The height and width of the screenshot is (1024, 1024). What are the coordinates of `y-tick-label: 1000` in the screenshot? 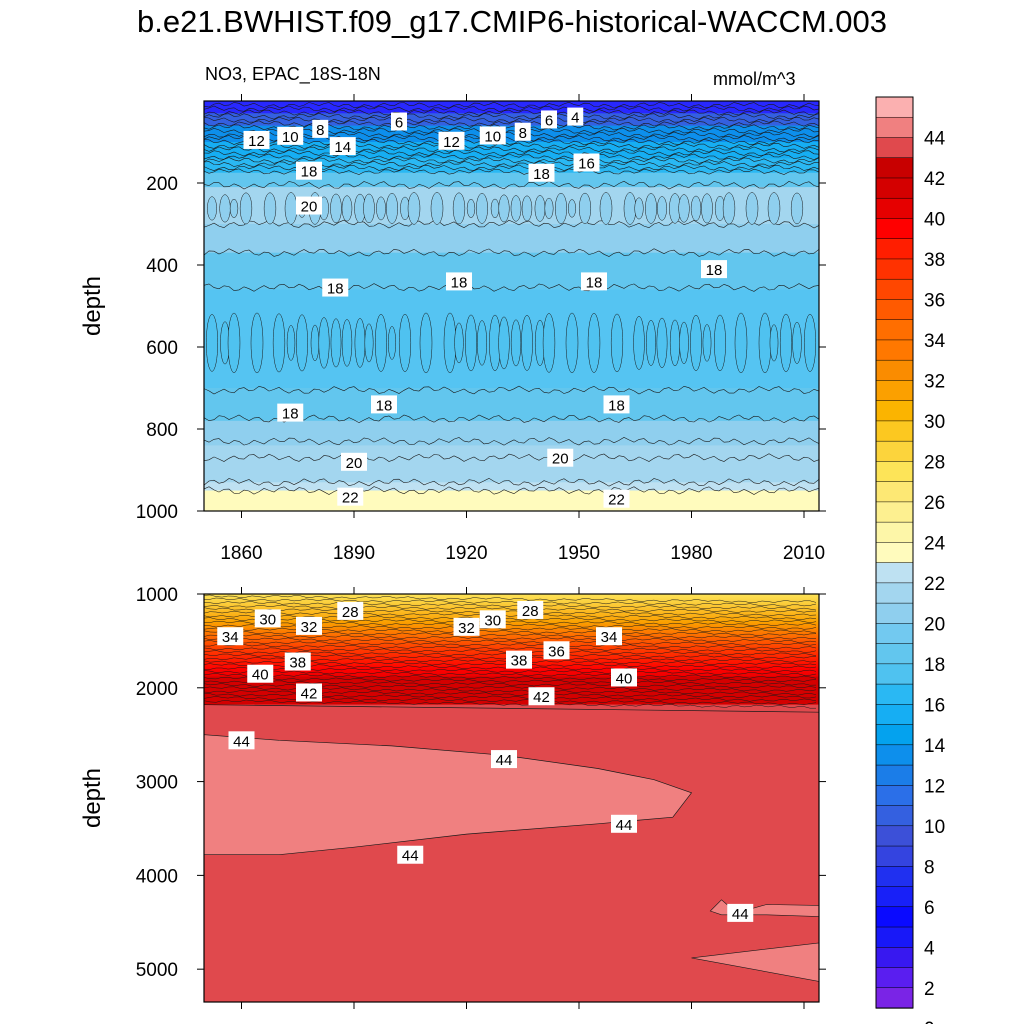 It's located at (157, 595).